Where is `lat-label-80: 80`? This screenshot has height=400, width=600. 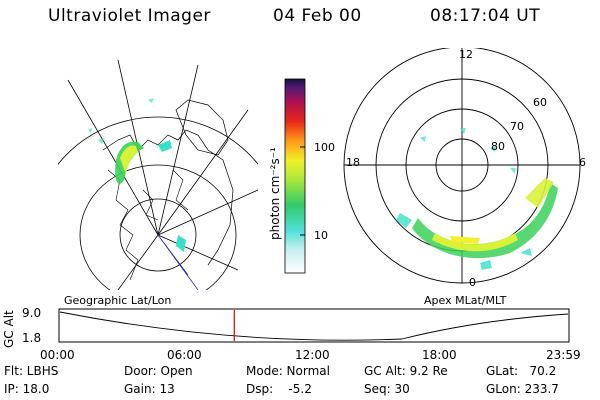
lat-label-80: 80 is located at coordinates (498, 146).